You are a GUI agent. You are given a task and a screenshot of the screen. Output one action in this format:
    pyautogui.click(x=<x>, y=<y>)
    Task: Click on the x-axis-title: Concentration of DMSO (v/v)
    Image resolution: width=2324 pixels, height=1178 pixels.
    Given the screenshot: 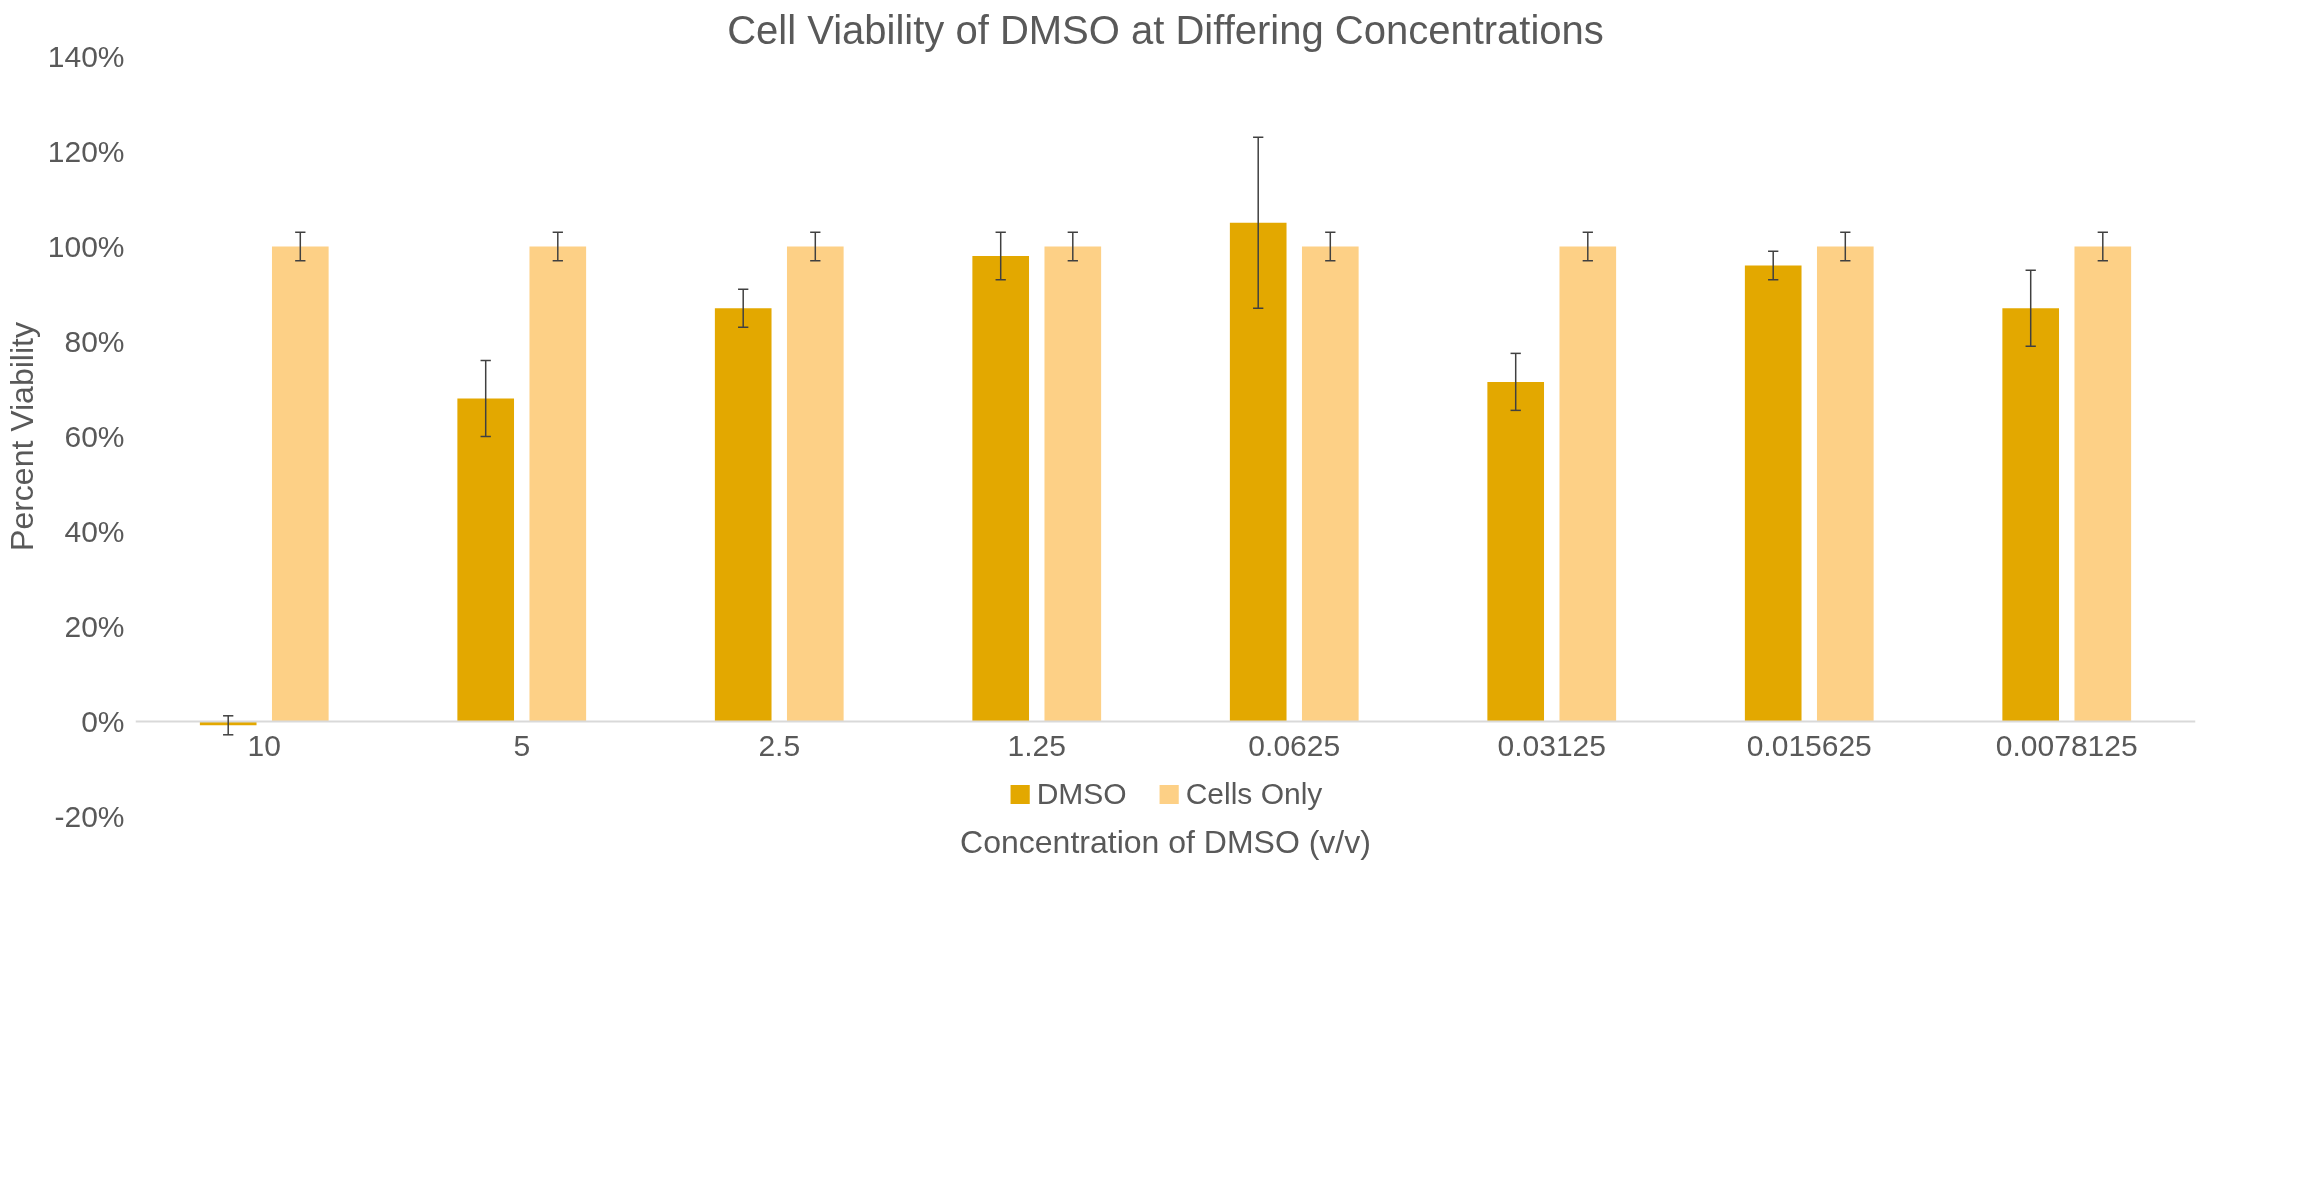 What is the action you would take?
    pyautogui.click(x=1165, y=841)
    